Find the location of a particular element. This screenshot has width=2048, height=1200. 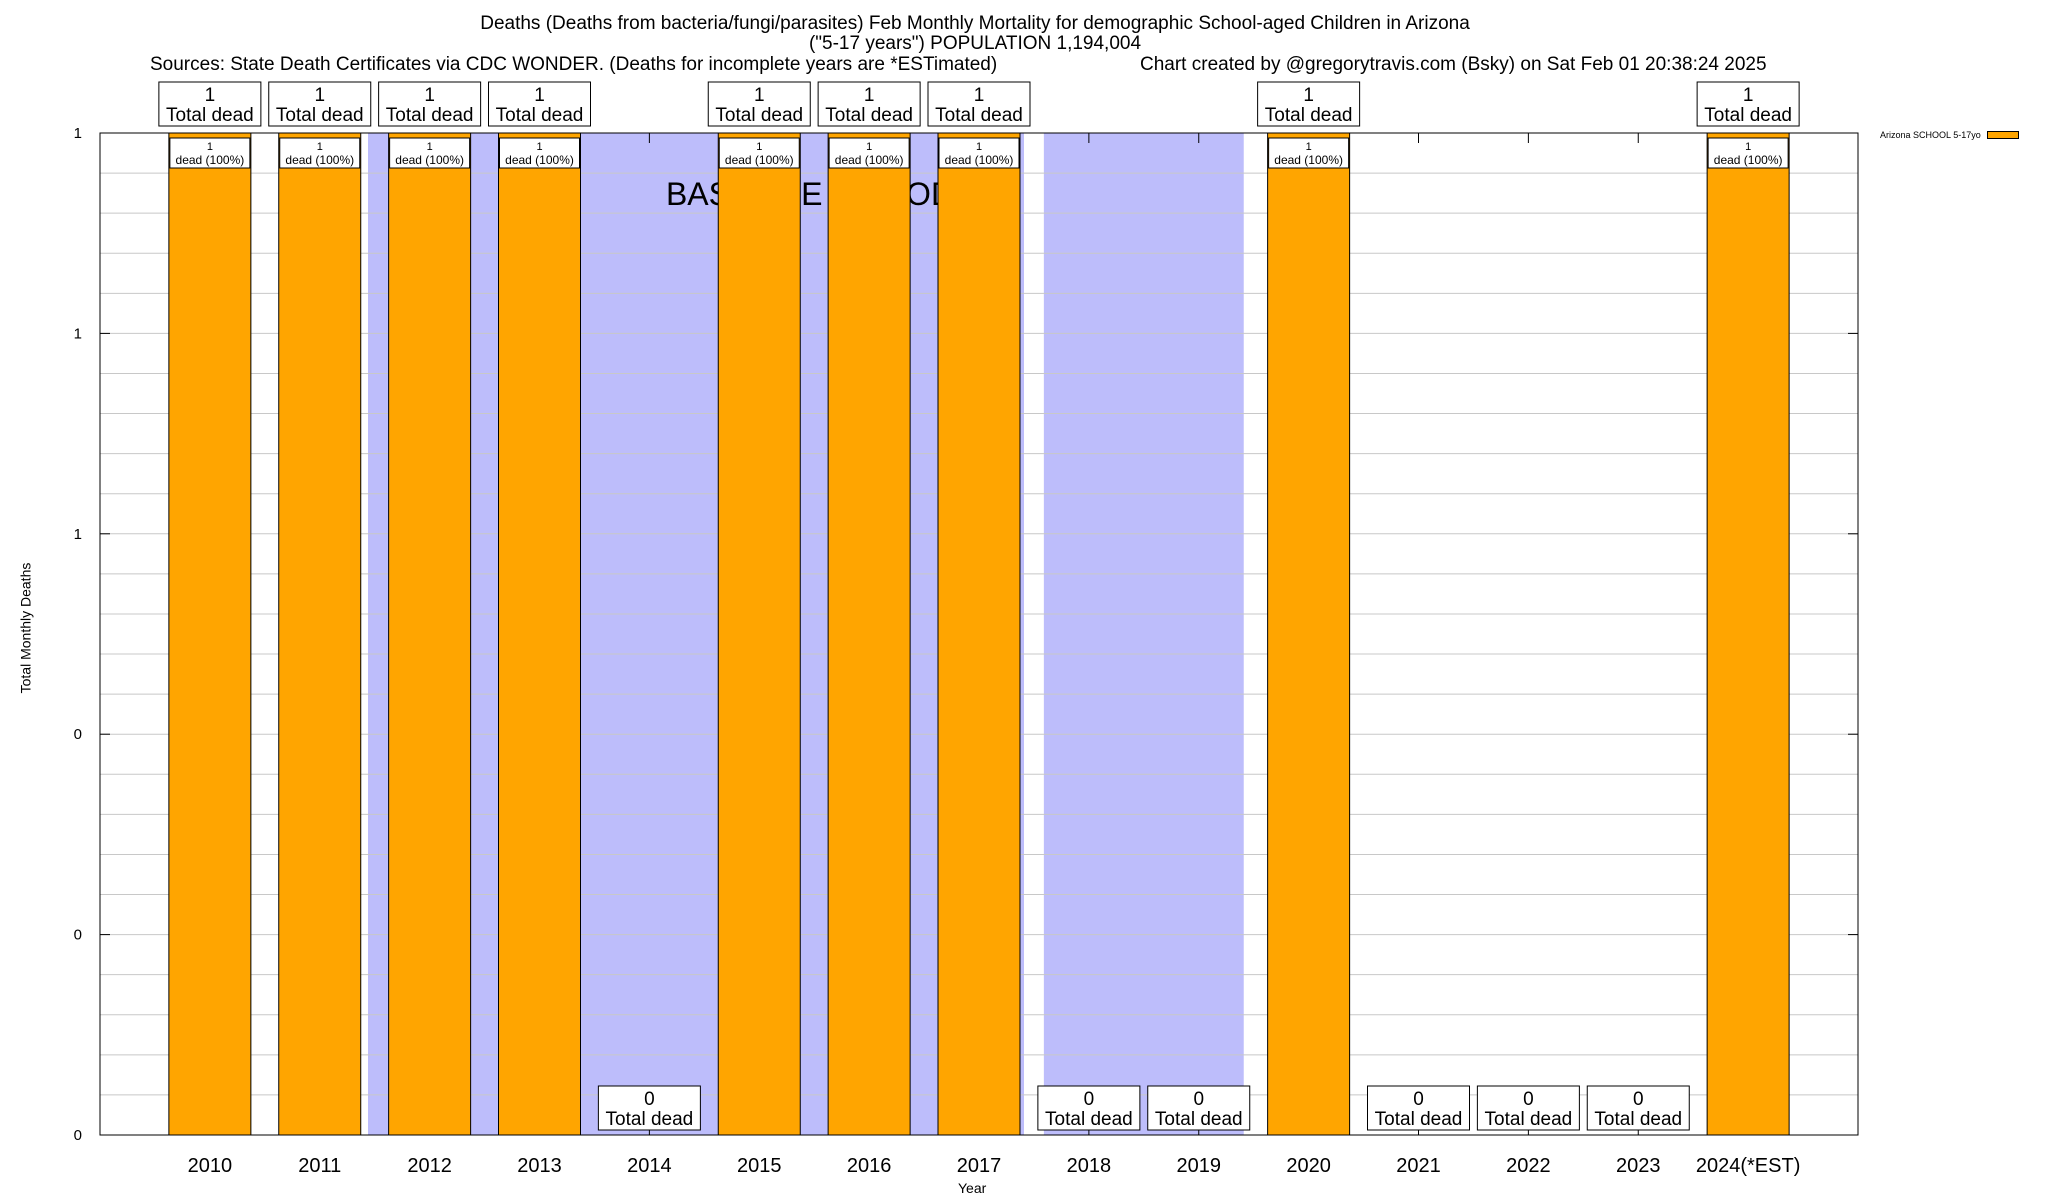

x-axis-label: Year is located at coordinates (972, 1188).